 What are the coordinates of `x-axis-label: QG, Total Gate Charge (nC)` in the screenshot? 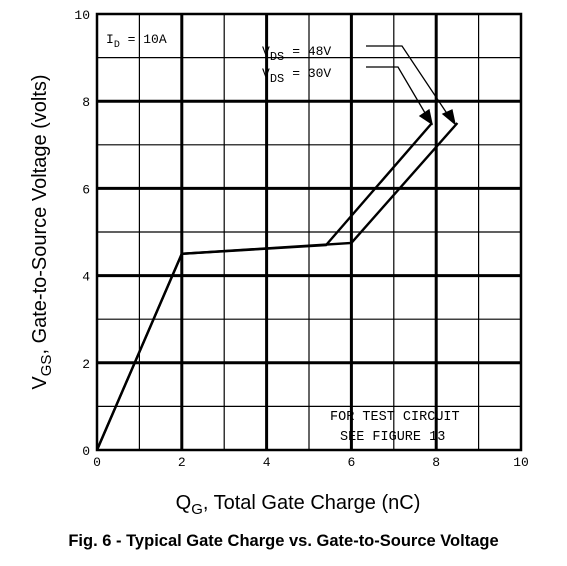 It's located at (298, 505).